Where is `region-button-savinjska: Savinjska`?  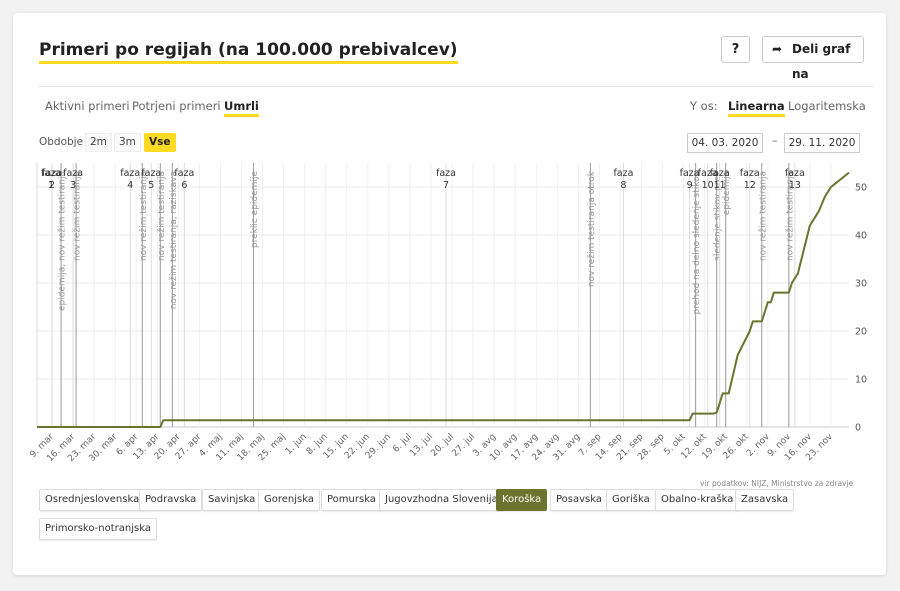 region-button-savinjska: Savinjska is located at coordinates (232, 500).